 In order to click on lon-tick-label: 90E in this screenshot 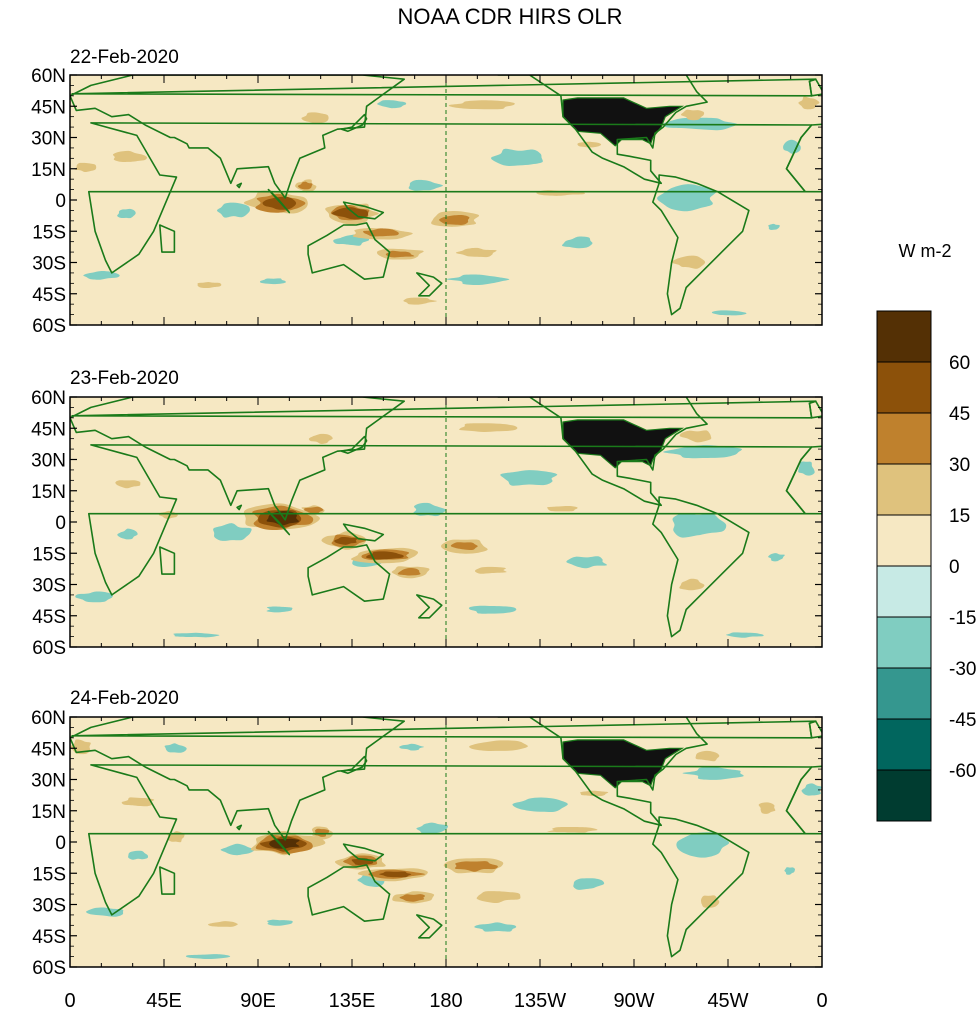, I will do `click(258, 1001)`.